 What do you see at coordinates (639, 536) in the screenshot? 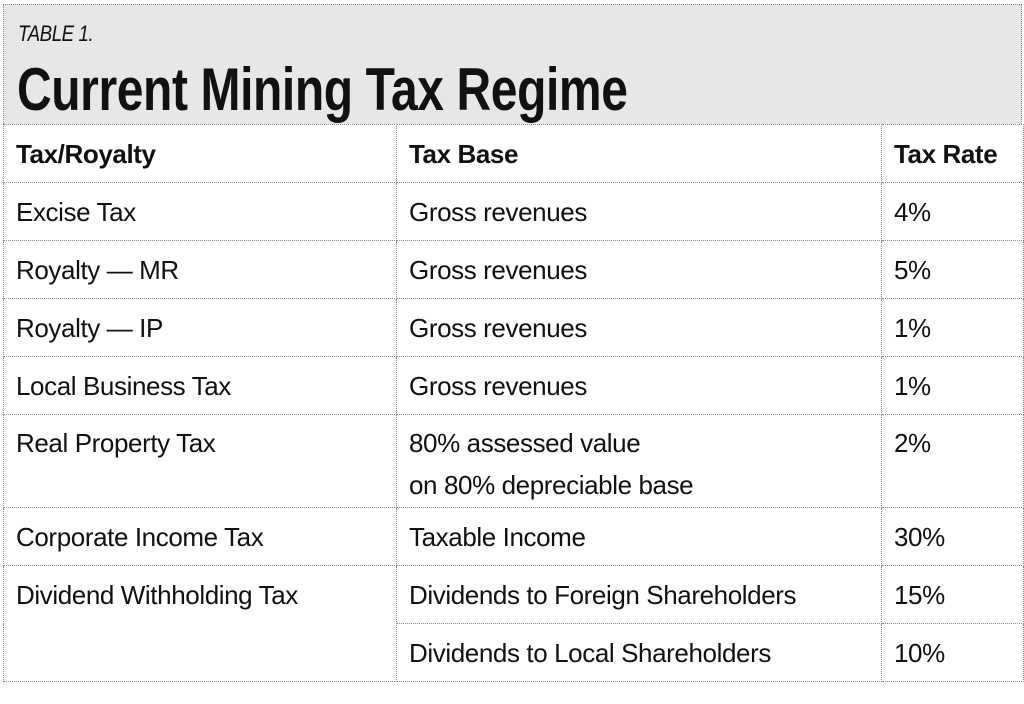
I see `cell-base: Taxable Income` at bounding box center [639, 536].